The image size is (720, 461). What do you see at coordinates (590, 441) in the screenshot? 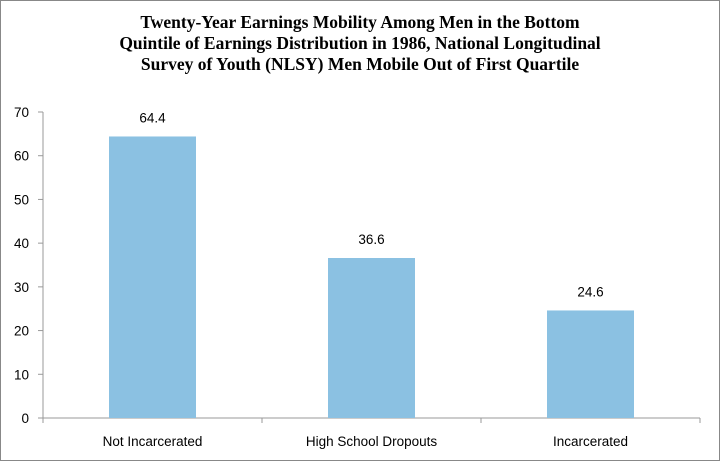
I see `x-tick-label: Incarcerated` at bounding box center [590, 441].